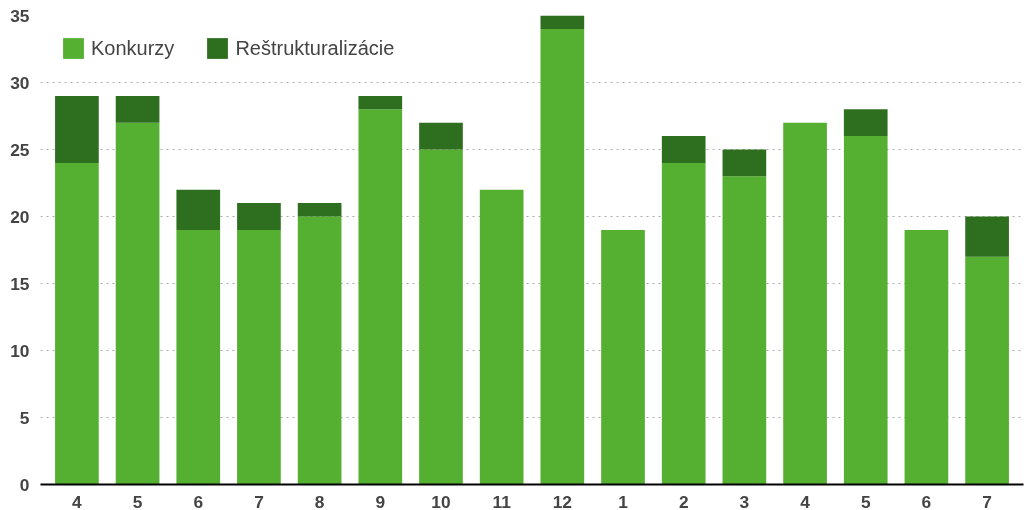 This screenshot has width=1033, height=510. I want to click on y-tick-label: 25, so click(20, 149).